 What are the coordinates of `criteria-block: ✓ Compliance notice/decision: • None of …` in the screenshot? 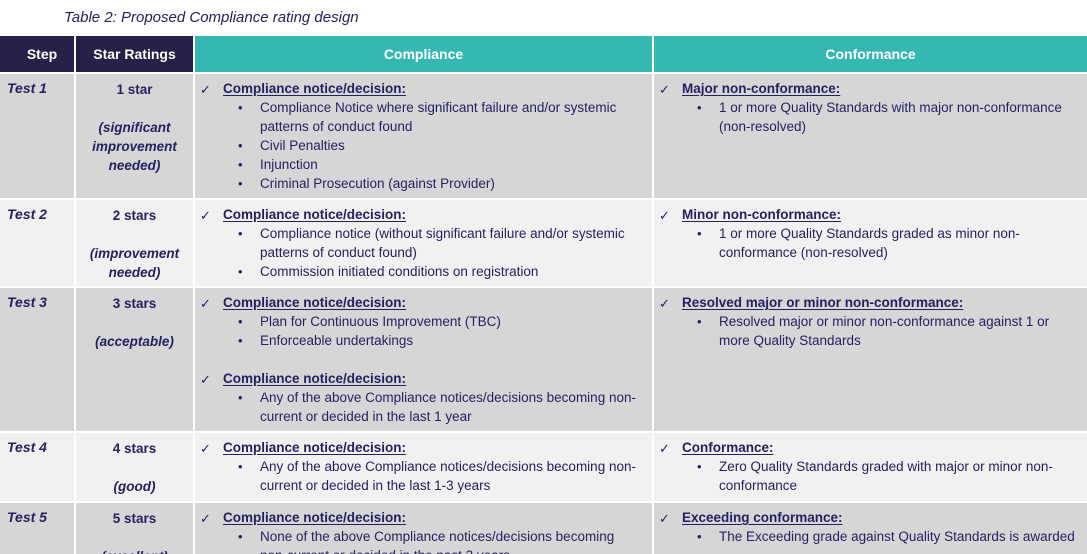 It's located at (422, 531).